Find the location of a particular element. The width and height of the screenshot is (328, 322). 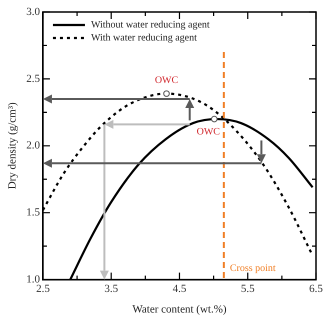

x-tick-label: 2.5 is located at coordinates (43, 289).